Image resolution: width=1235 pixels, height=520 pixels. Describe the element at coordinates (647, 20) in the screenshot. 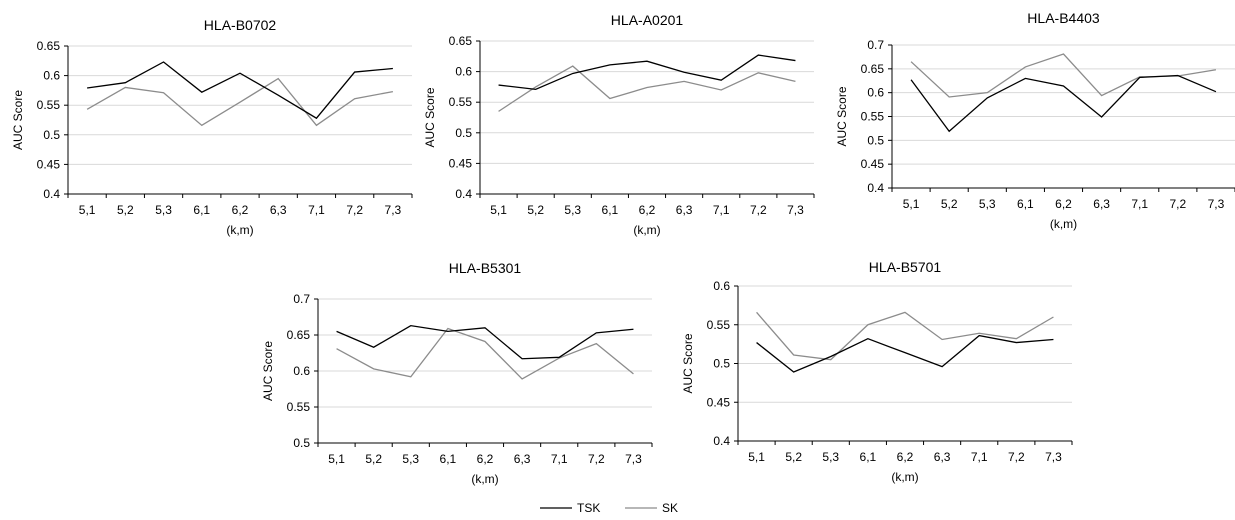

I see `chart-title: HLA-A0201` at that location.